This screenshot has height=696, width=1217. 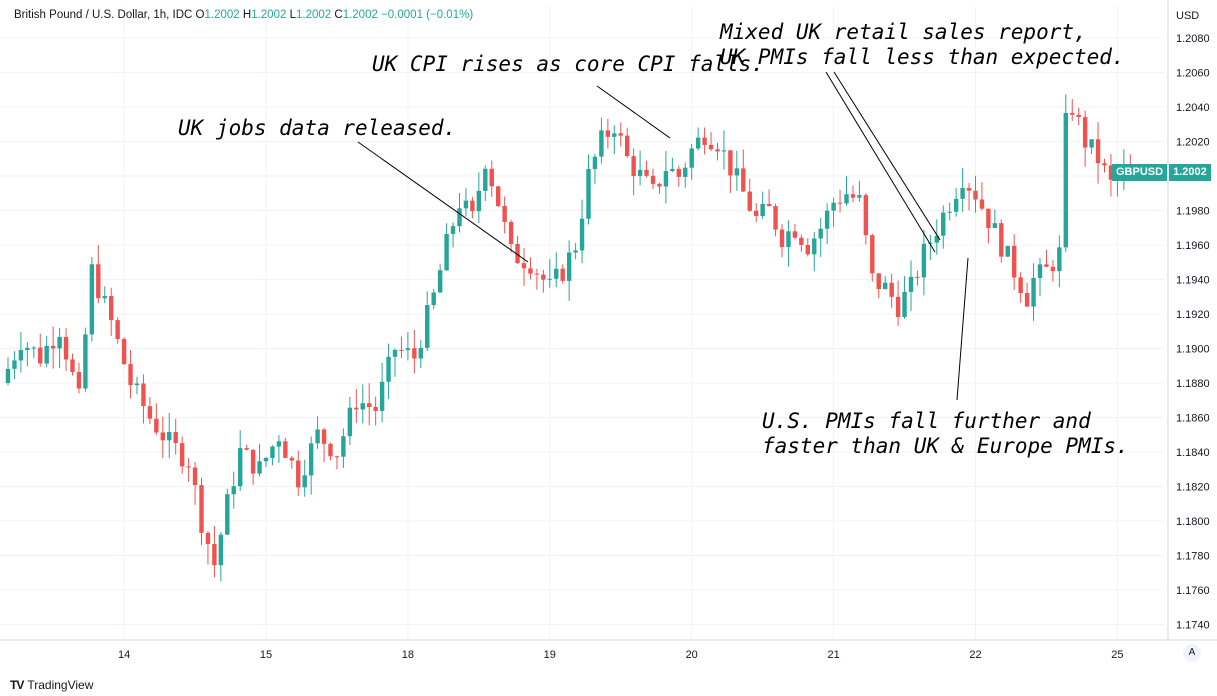 What do you see at coordinates (1192, 653) in the screenshot?
I see `auto-scale-button: A` at bounding box center [1192, 653].